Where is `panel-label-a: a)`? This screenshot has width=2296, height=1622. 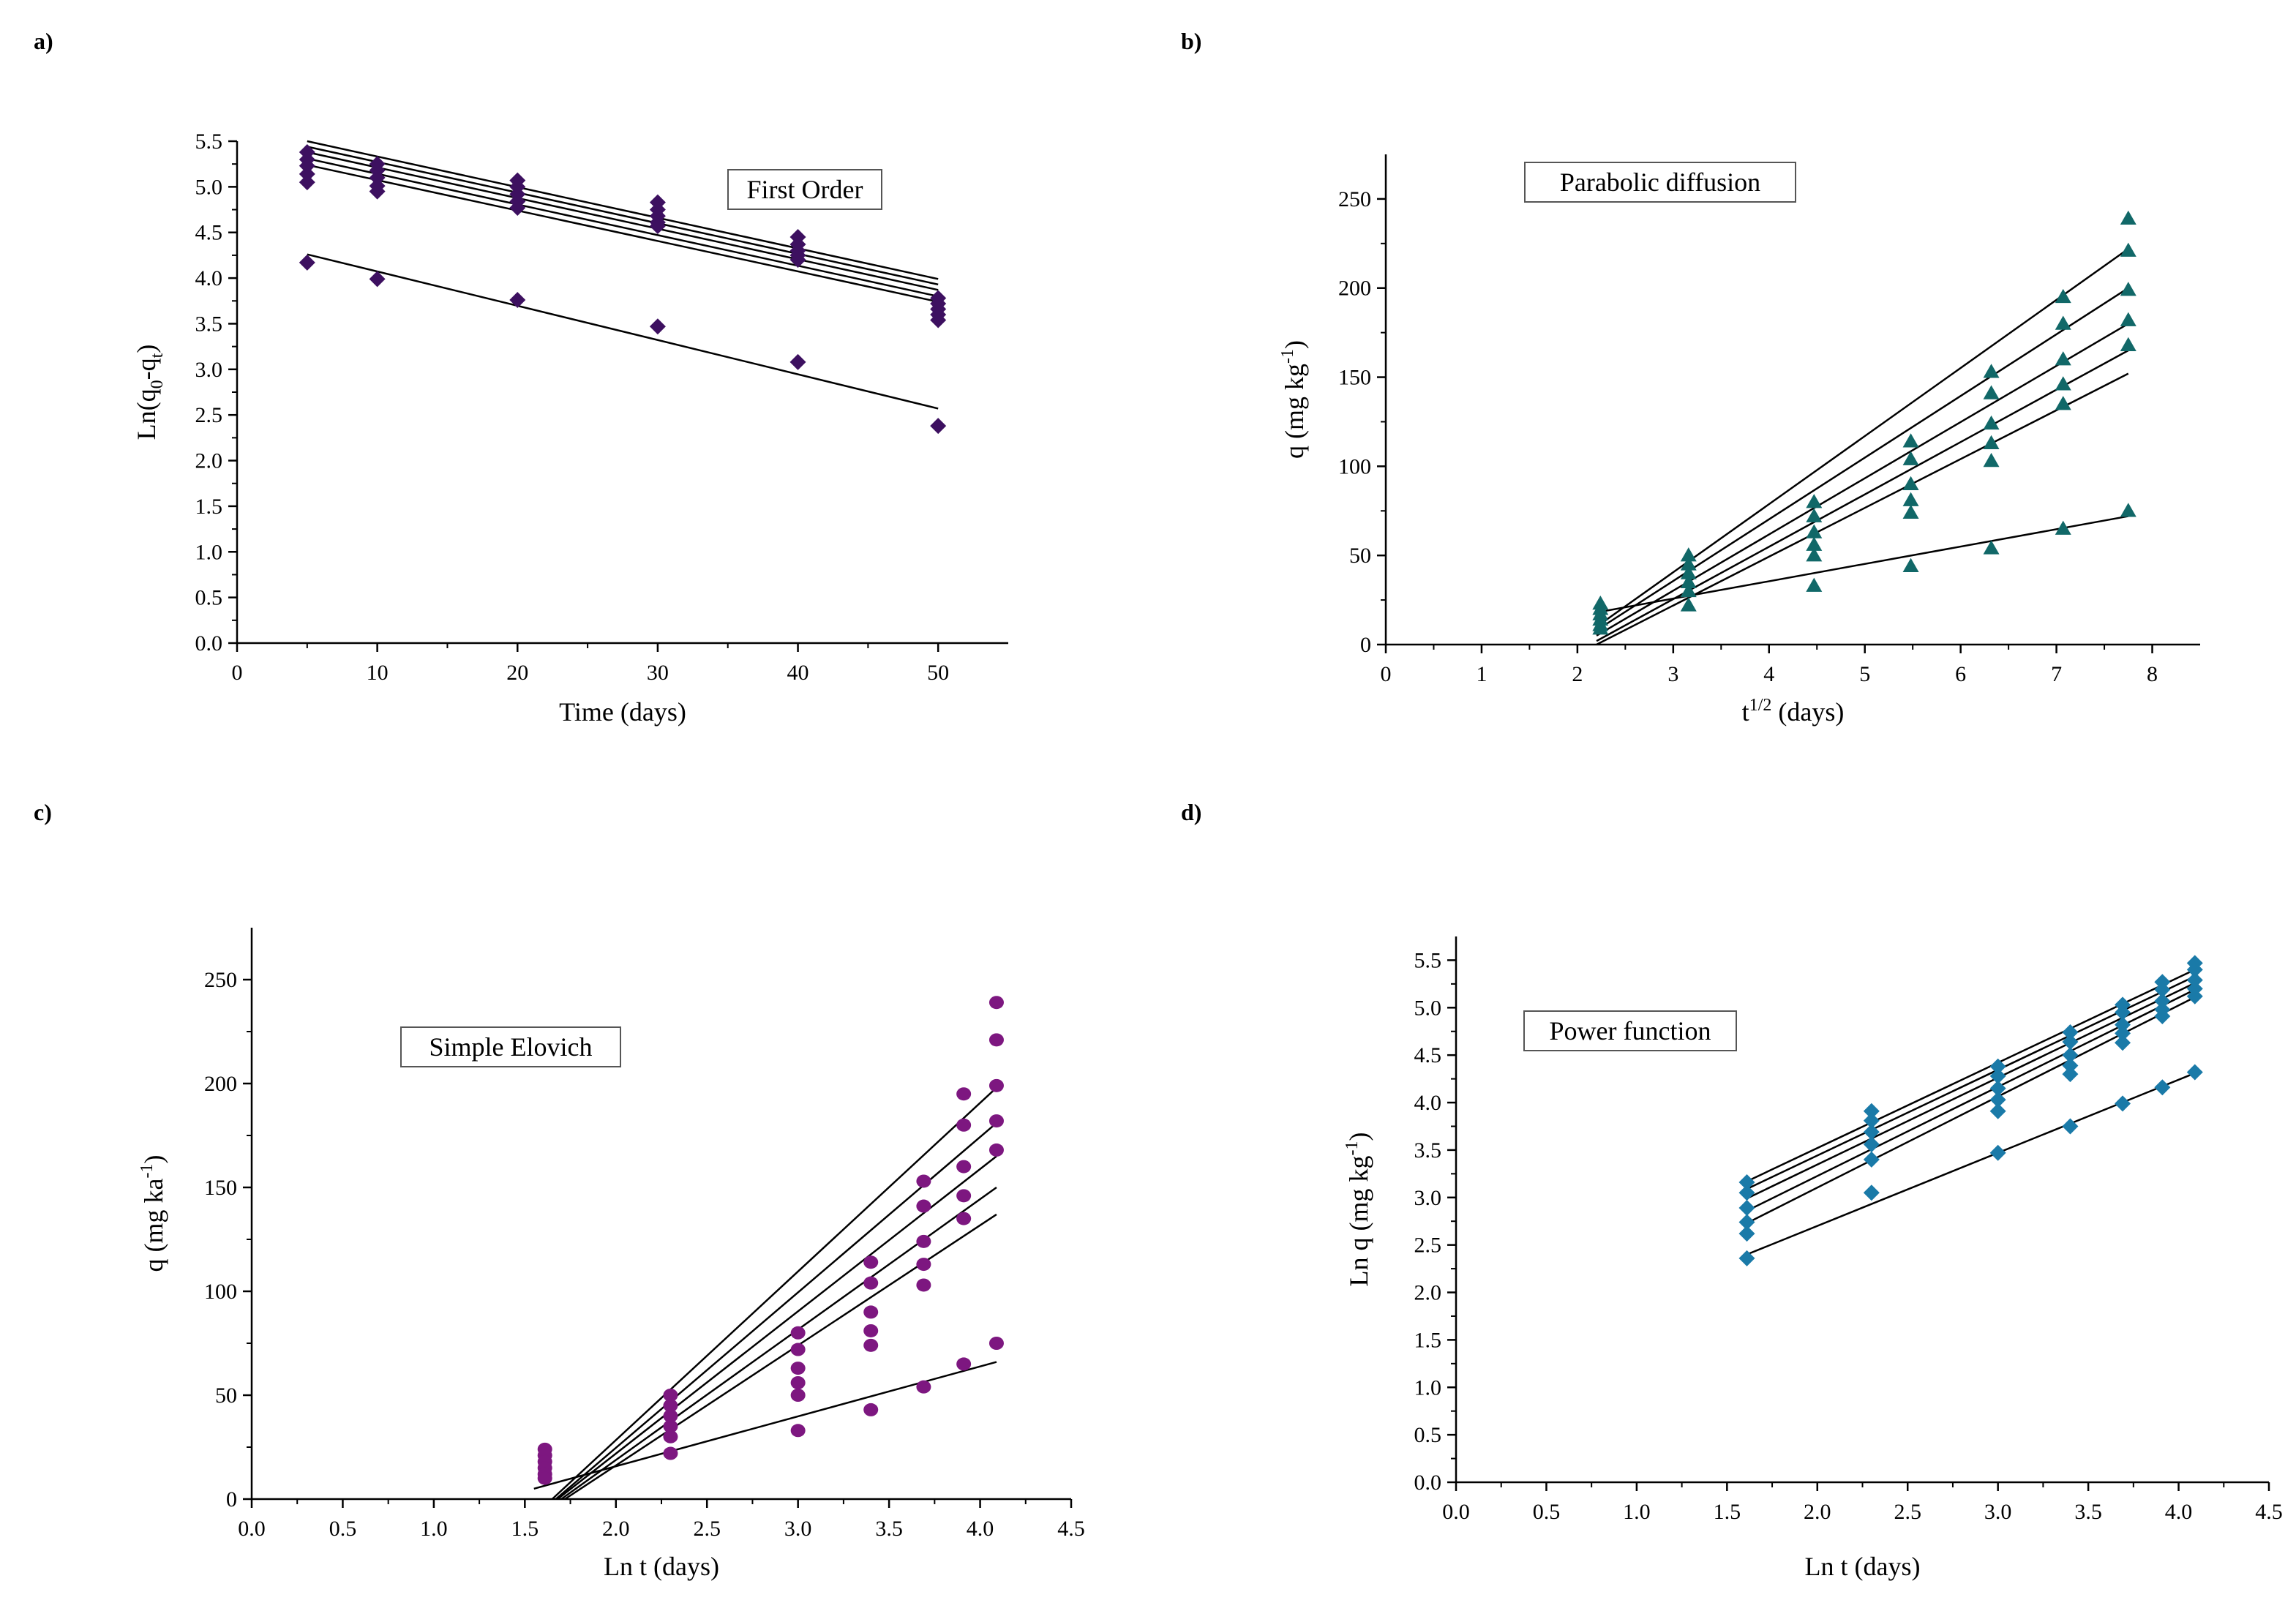
panel-label-a: a) is located at coordinates (43, 41).